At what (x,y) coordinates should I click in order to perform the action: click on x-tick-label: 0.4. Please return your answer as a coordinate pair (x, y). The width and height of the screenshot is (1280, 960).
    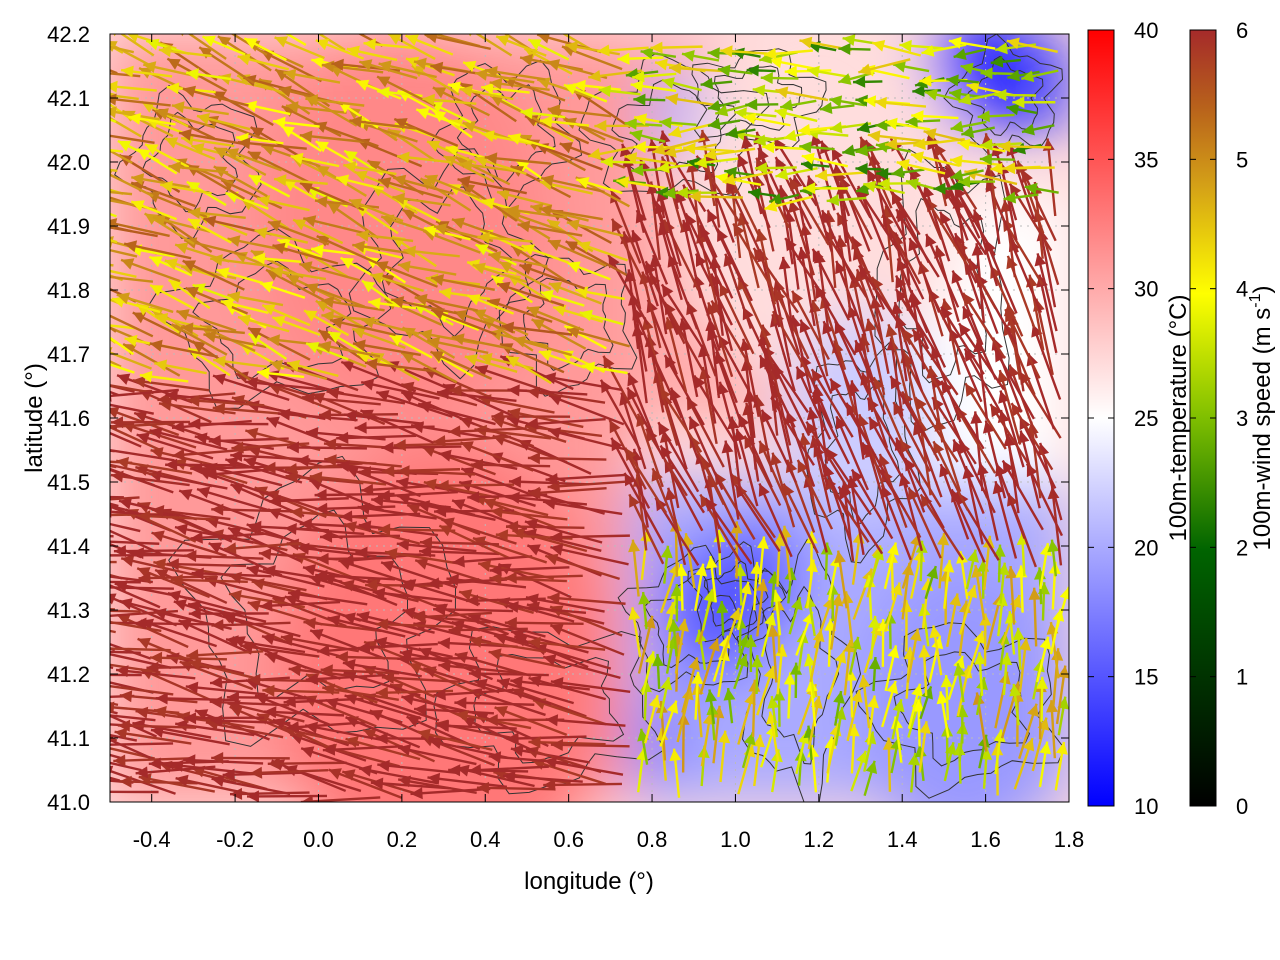
    Looking at the image, I should click on (485, 839).